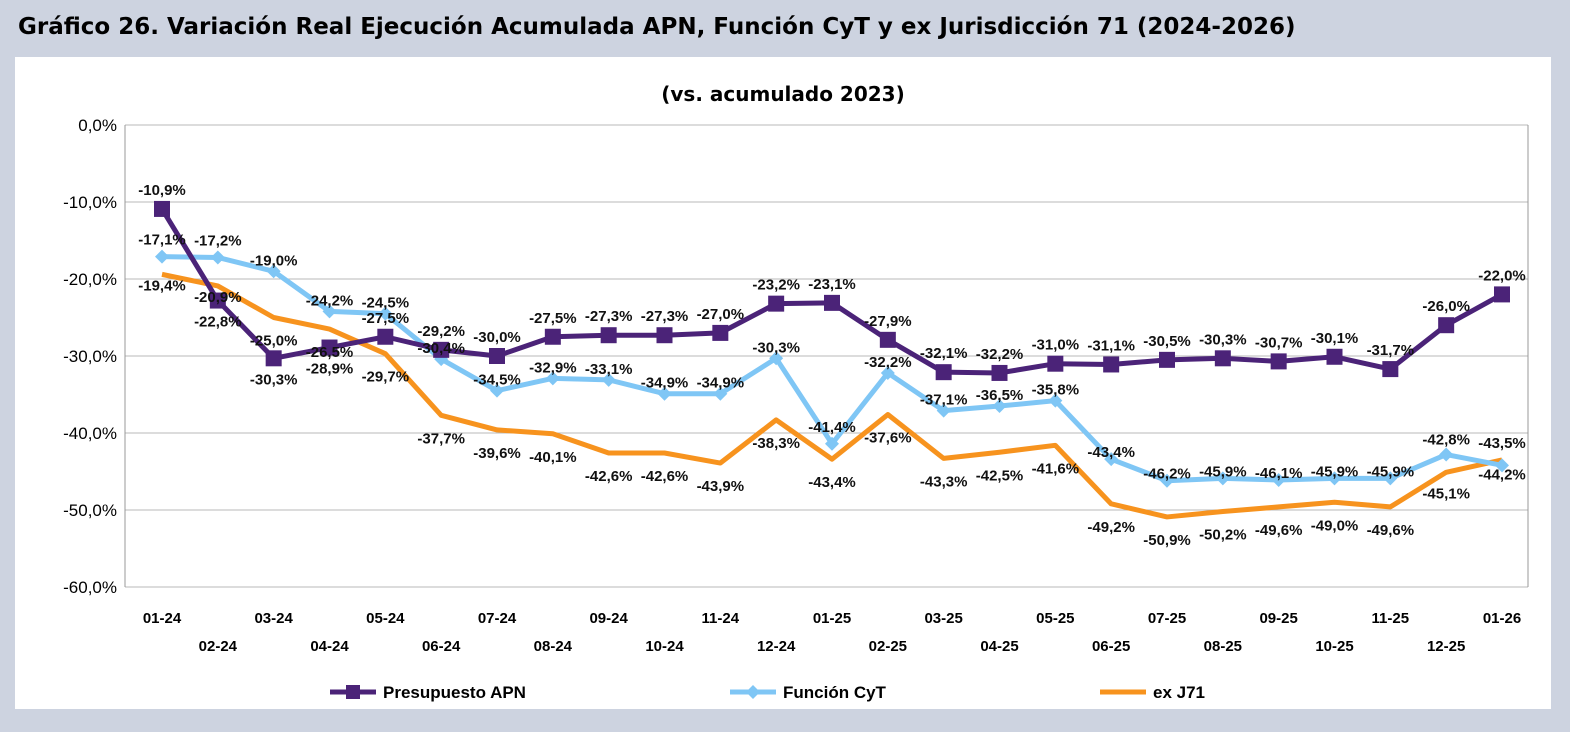  I want to click on data-label: -31,1%, so click(1111, 345).